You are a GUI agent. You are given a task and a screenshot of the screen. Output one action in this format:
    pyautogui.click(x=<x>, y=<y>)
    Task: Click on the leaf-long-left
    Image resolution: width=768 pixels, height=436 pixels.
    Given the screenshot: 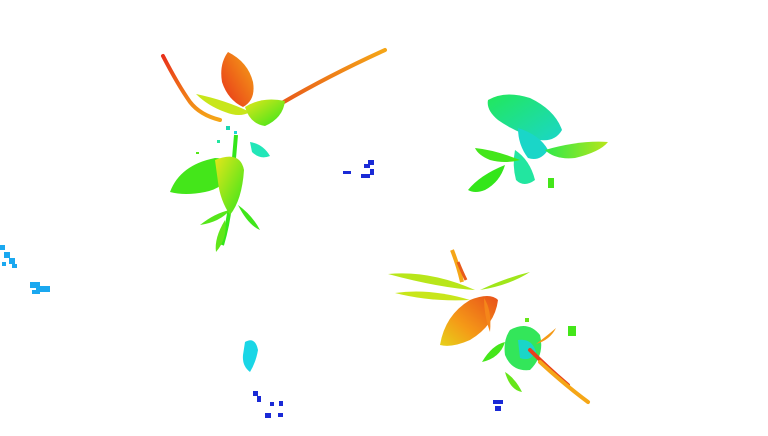 What is the action you would take?
    pyautogui.click(x=497, y=155)
    